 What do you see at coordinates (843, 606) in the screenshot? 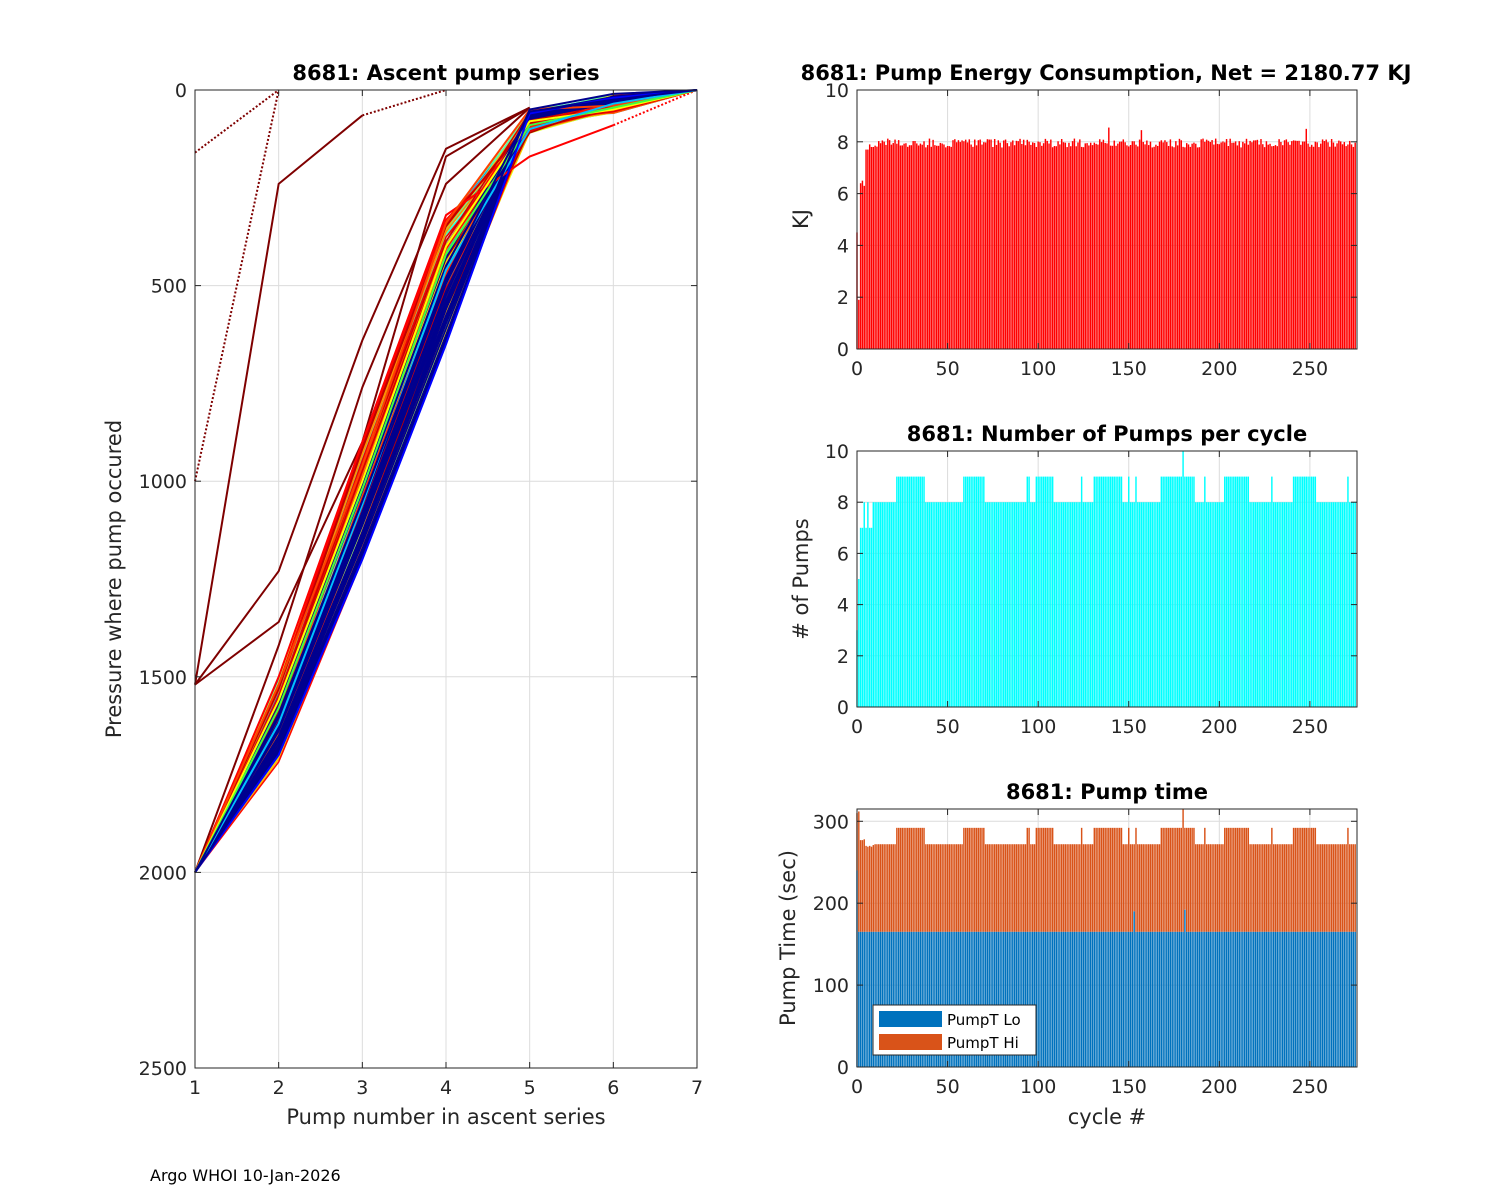
I see `npumps-ytick-label: 4` at bounding box center [843, 606].